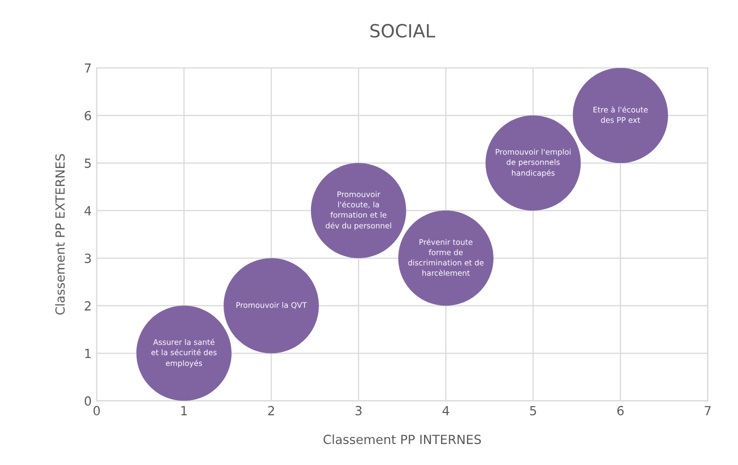 This screenshot has height=465, width=738. Describe the element at coordinates (707, 411) in the screenshot. I see `x-tick-label: 7` at that location.